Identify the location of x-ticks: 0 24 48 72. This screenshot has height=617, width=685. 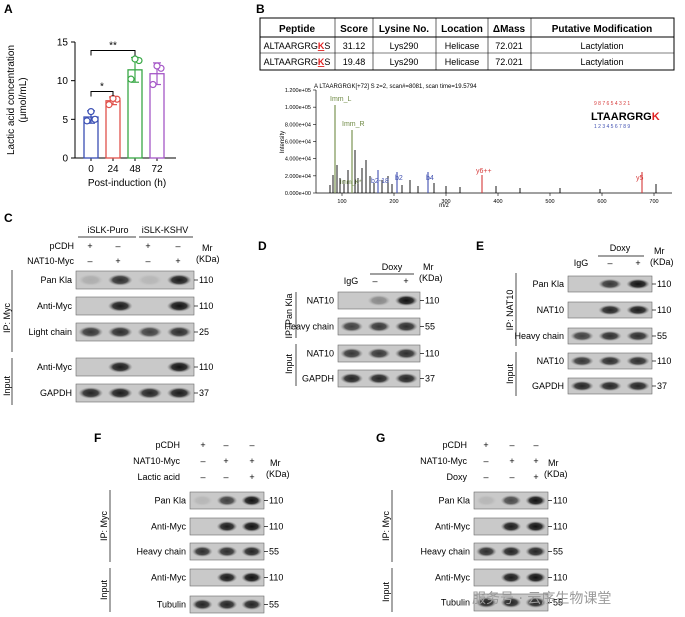
(125, 166).